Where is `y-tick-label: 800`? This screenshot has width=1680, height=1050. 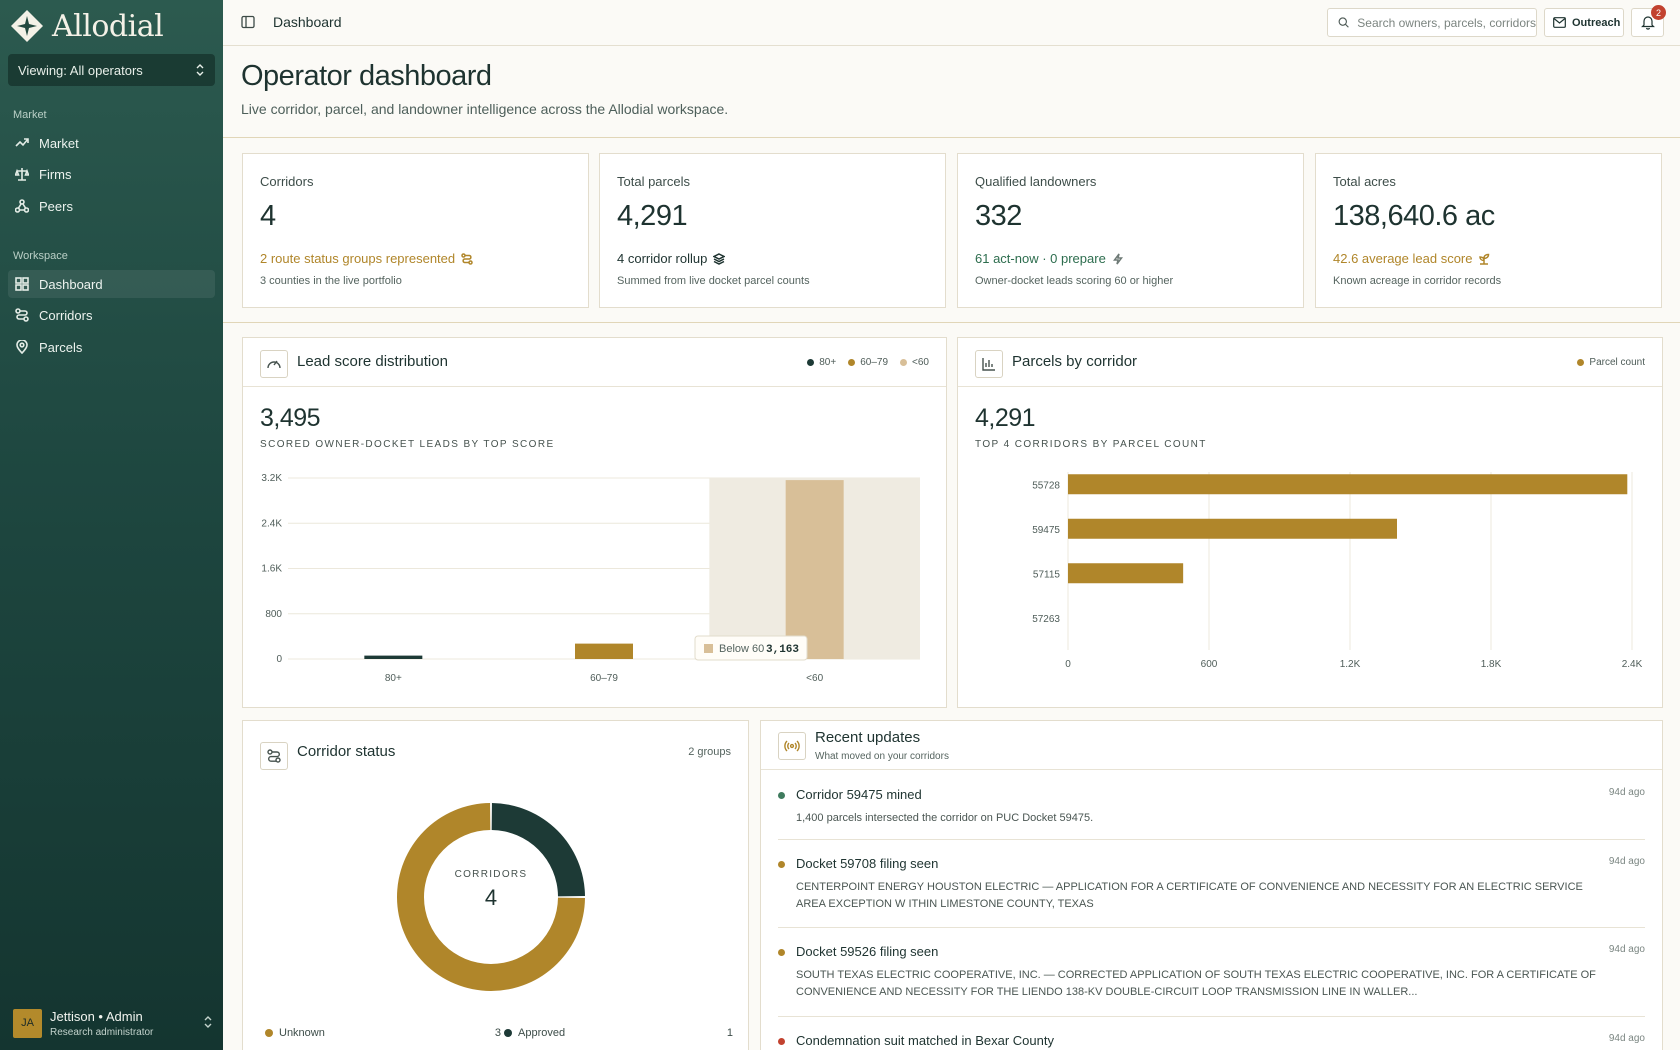
y-tick-label: 800 is located at coordinates (273, 614).